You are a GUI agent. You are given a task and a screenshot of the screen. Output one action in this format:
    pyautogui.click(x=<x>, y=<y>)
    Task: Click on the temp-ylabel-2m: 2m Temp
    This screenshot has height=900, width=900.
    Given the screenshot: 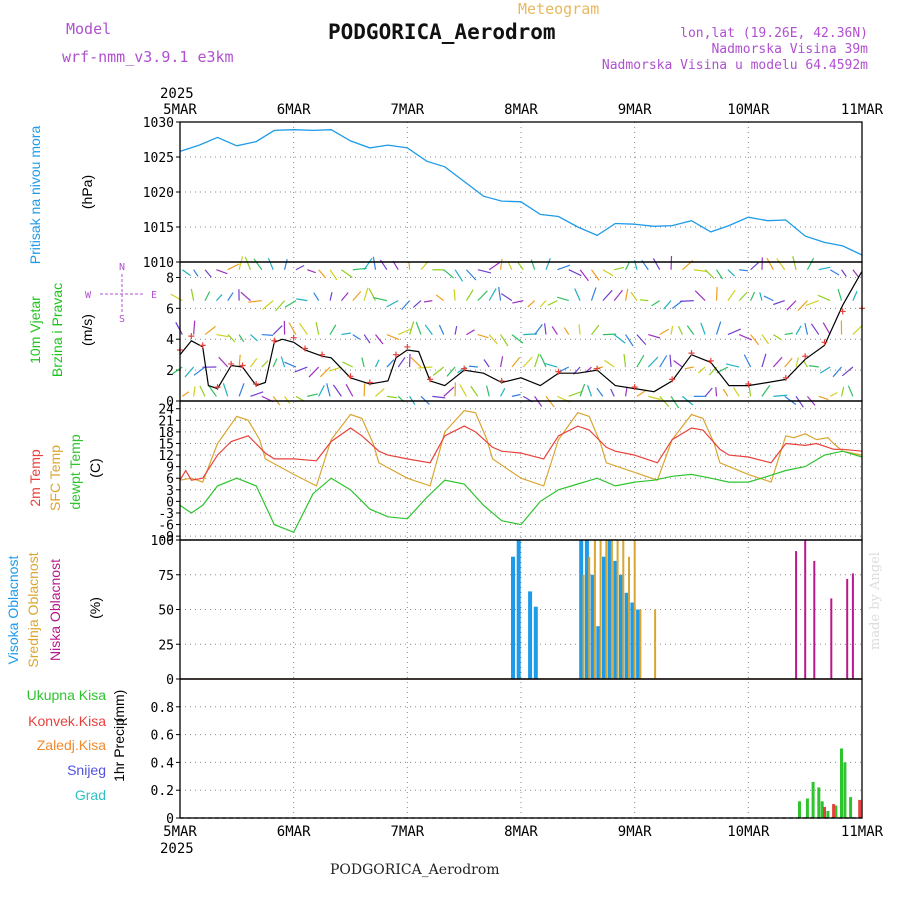 What is the action you would take?
    pyautogui.click(x=35, y=478)
    